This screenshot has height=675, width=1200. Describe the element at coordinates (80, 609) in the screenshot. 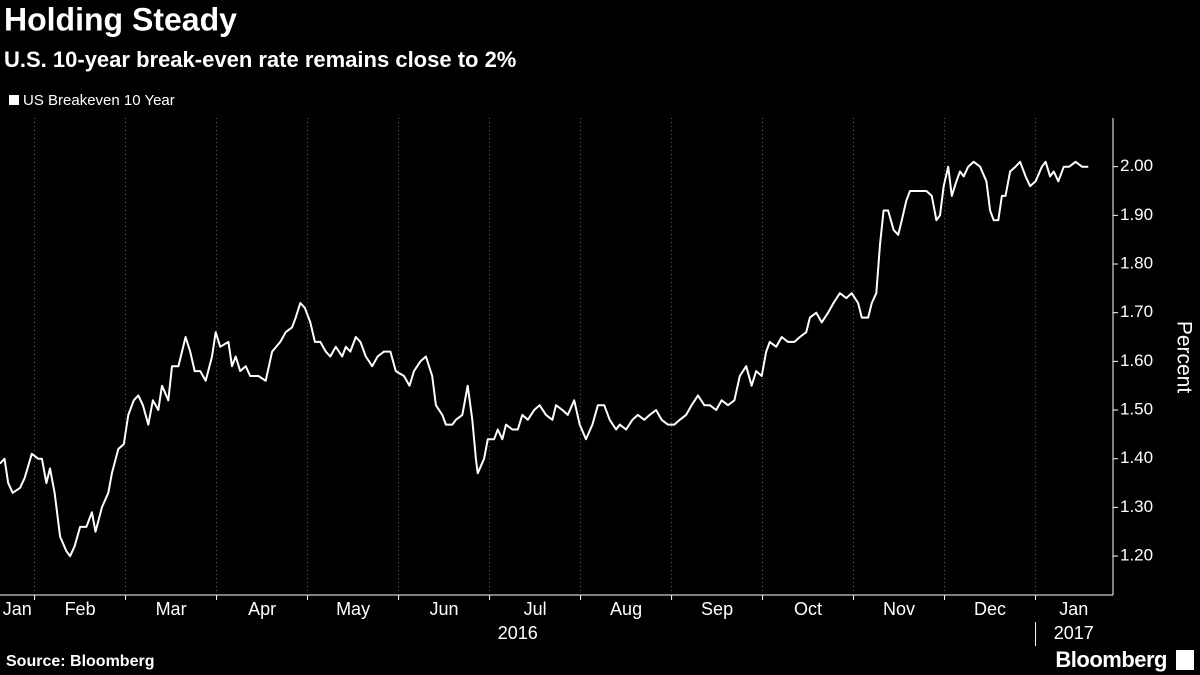

I see `x-tick-label: Feb` at that location.